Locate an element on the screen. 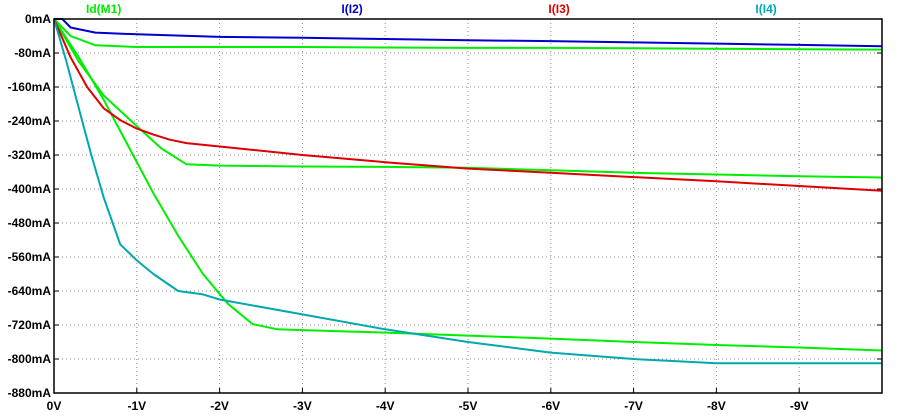  legend-item-5: I(I3) is located at coordinates (558, 9).